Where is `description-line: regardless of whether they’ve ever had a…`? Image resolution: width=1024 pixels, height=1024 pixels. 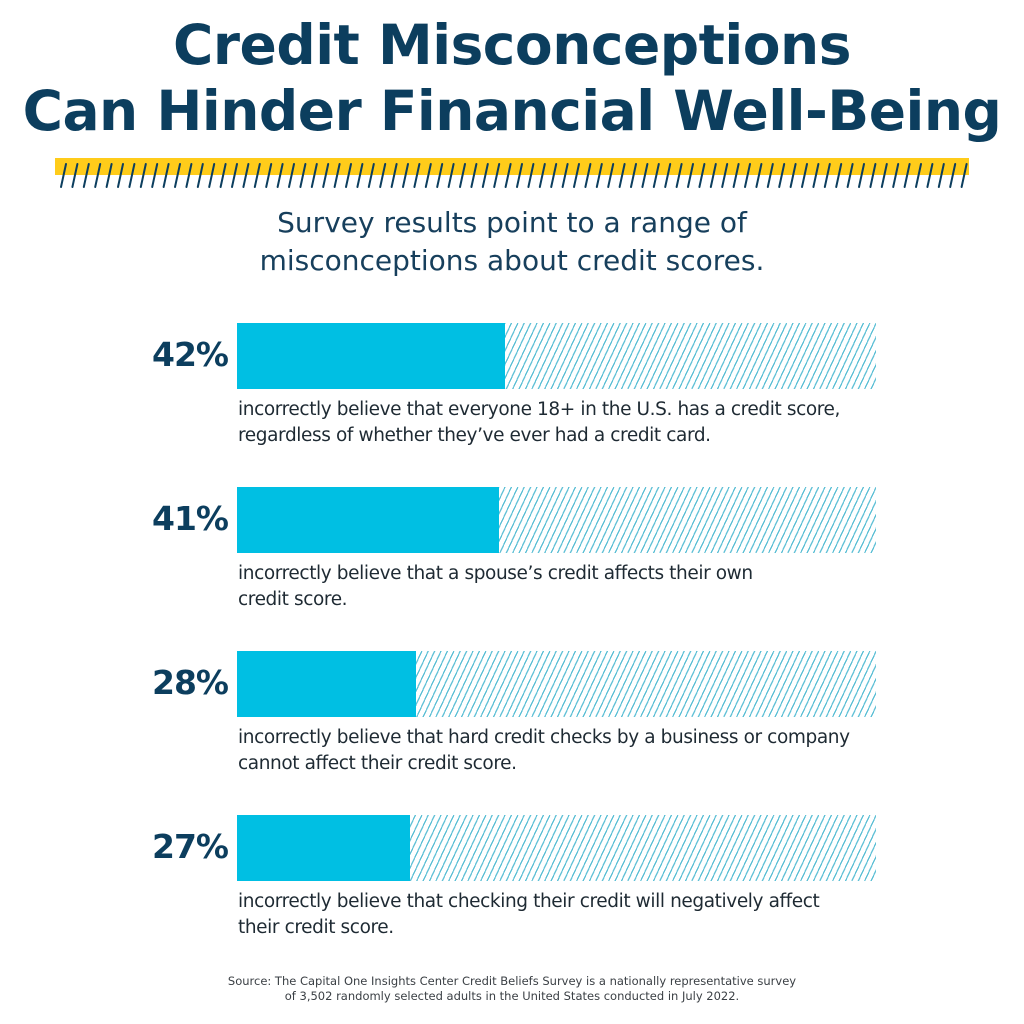 description-line: regardless of whether they’ve ever had a… is located at coordinates (474, 435).